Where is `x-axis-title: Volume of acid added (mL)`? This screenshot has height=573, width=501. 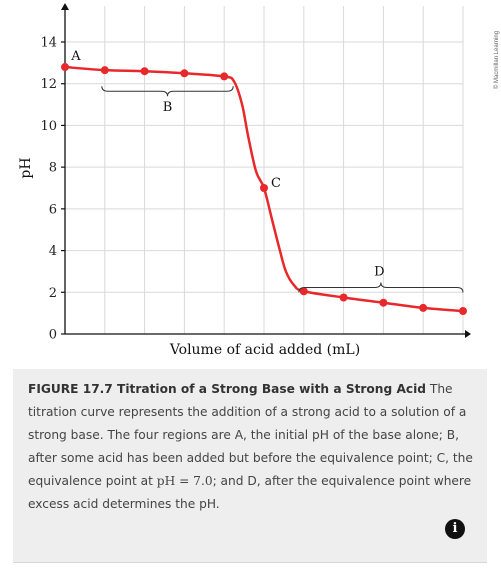
x-axis-title: Volume of acid added (mL) is located at coordinates (264, 350).